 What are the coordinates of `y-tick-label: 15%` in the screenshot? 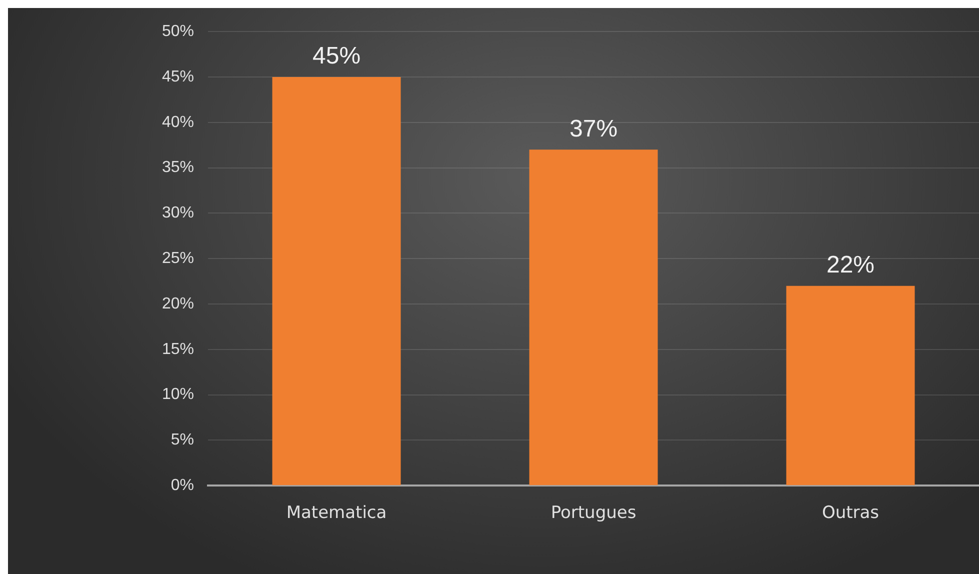 It's located at (178, 349).